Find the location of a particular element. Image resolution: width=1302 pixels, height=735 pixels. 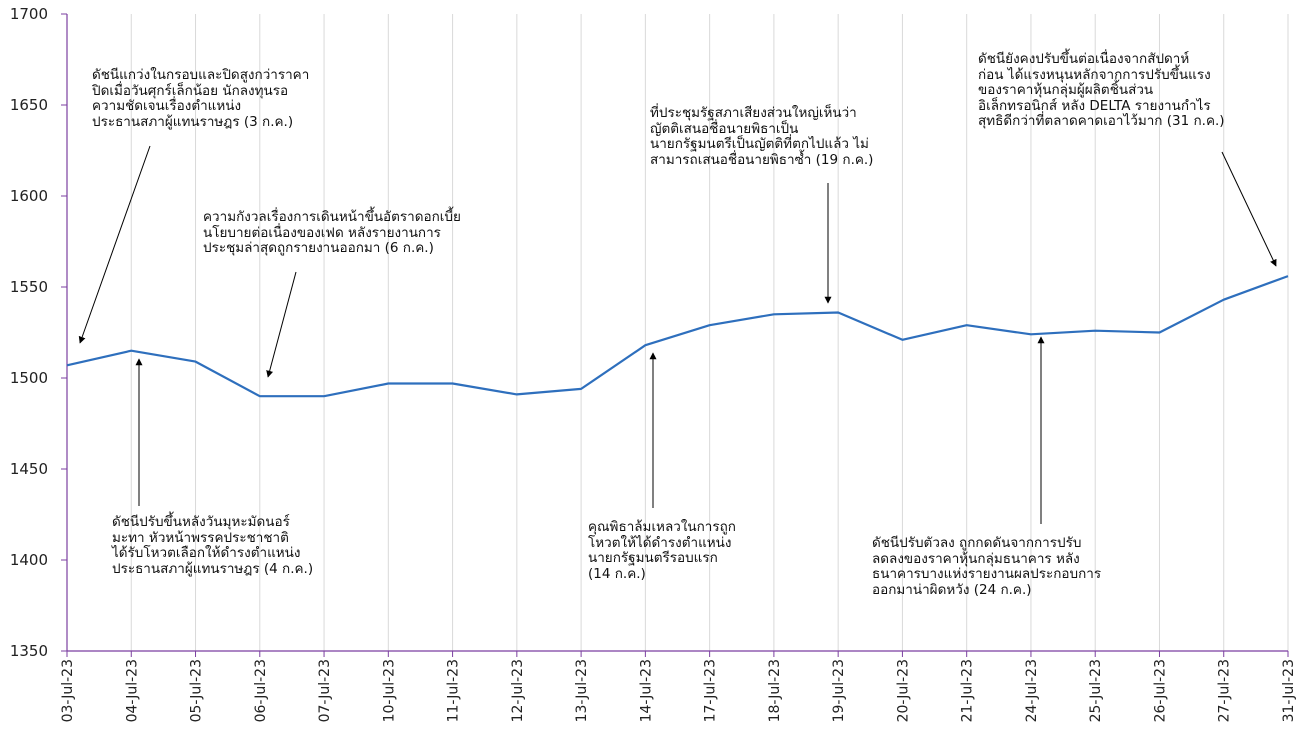

y-tick-label: 1500 is located at coordinates (29, 378).